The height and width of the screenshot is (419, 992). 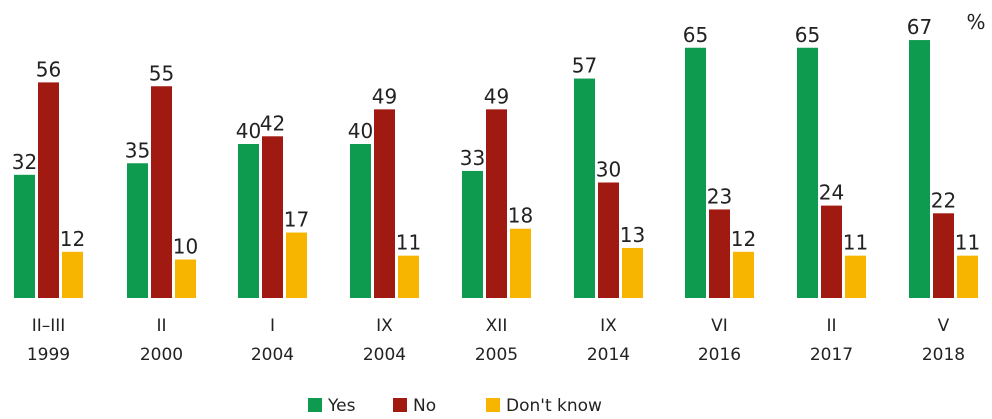 What do you see at coordinates (919, 27) in the screenshot?
I see `value-label-yes-9: 67` at bounding box center [919, 27].